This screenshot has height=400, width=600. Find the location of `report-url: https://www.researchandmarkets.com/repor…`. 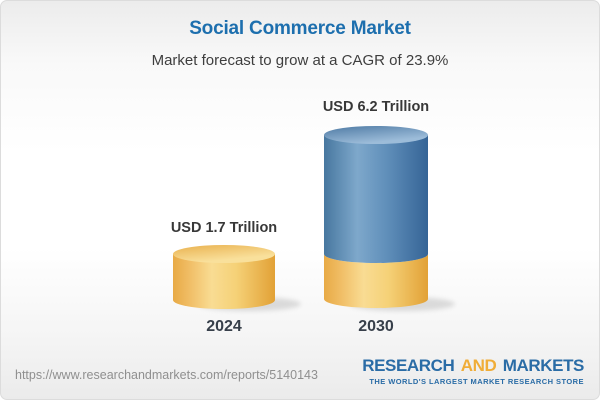

report-url: https://www.researchandmarkets.com/repor… is located at coordinates (166, 375).